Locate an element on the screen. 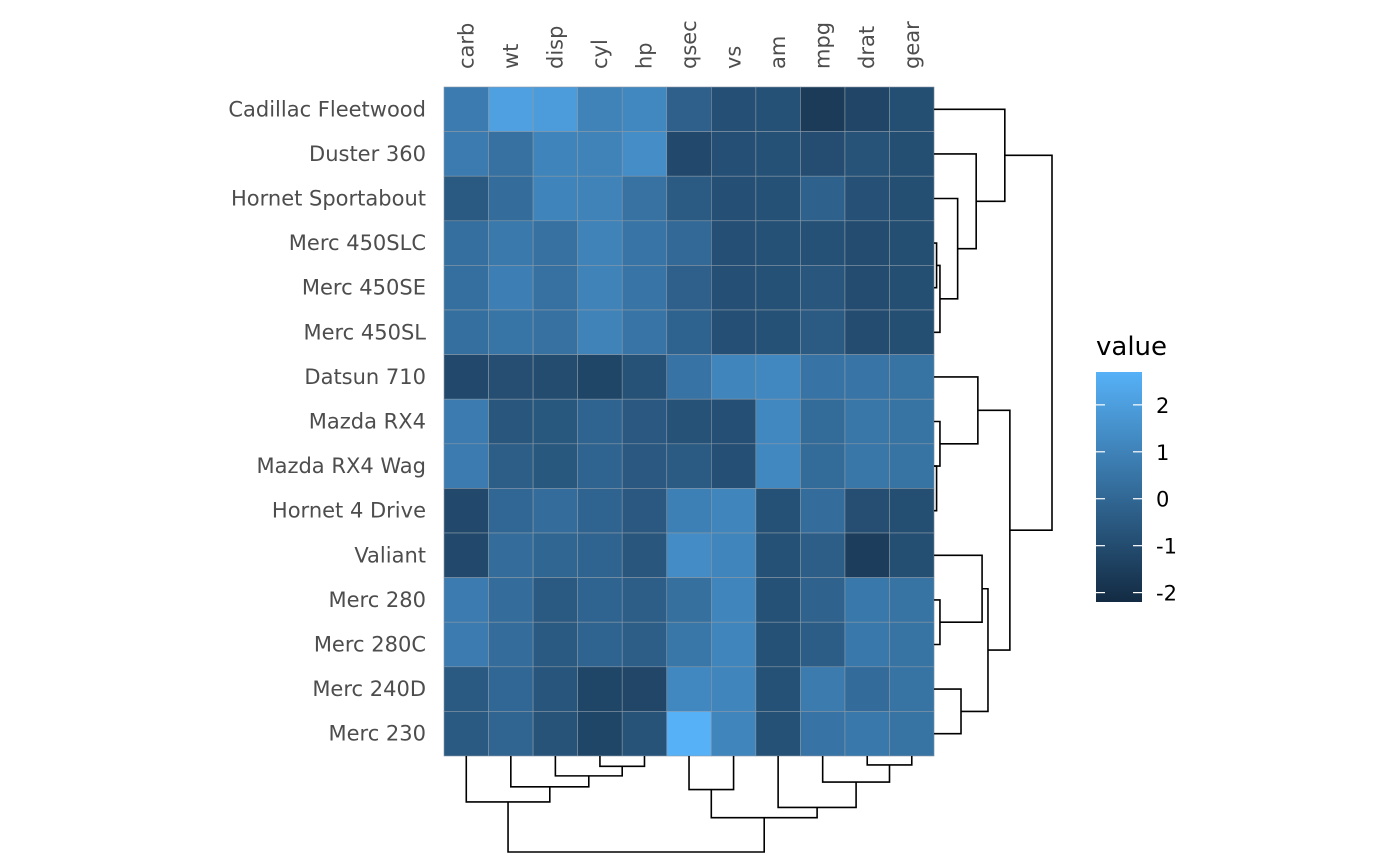 This screenshot has height=866, width=1400. column-label: vs is located at coordinates (734, 57).